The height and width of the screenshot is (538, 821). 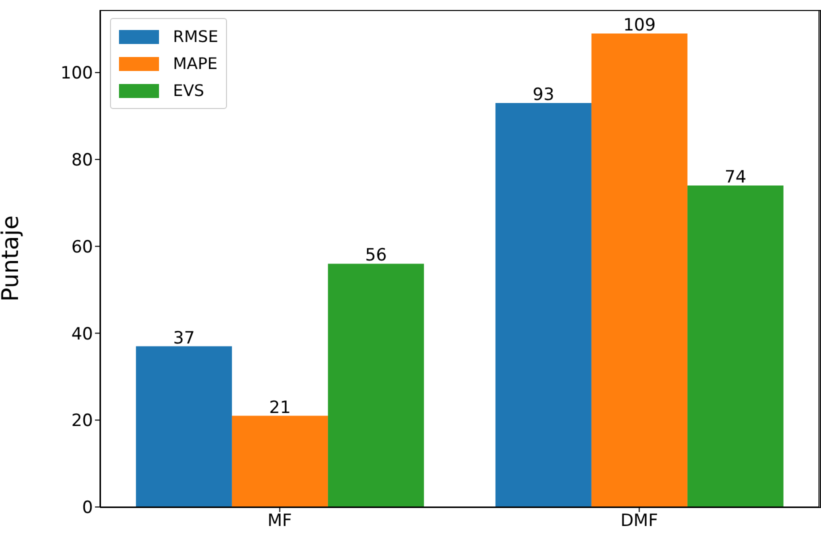 What do you see at coordinates (376, 256) in the screenshot?
I see `data-label: 56` at bounding box center [376, 256].